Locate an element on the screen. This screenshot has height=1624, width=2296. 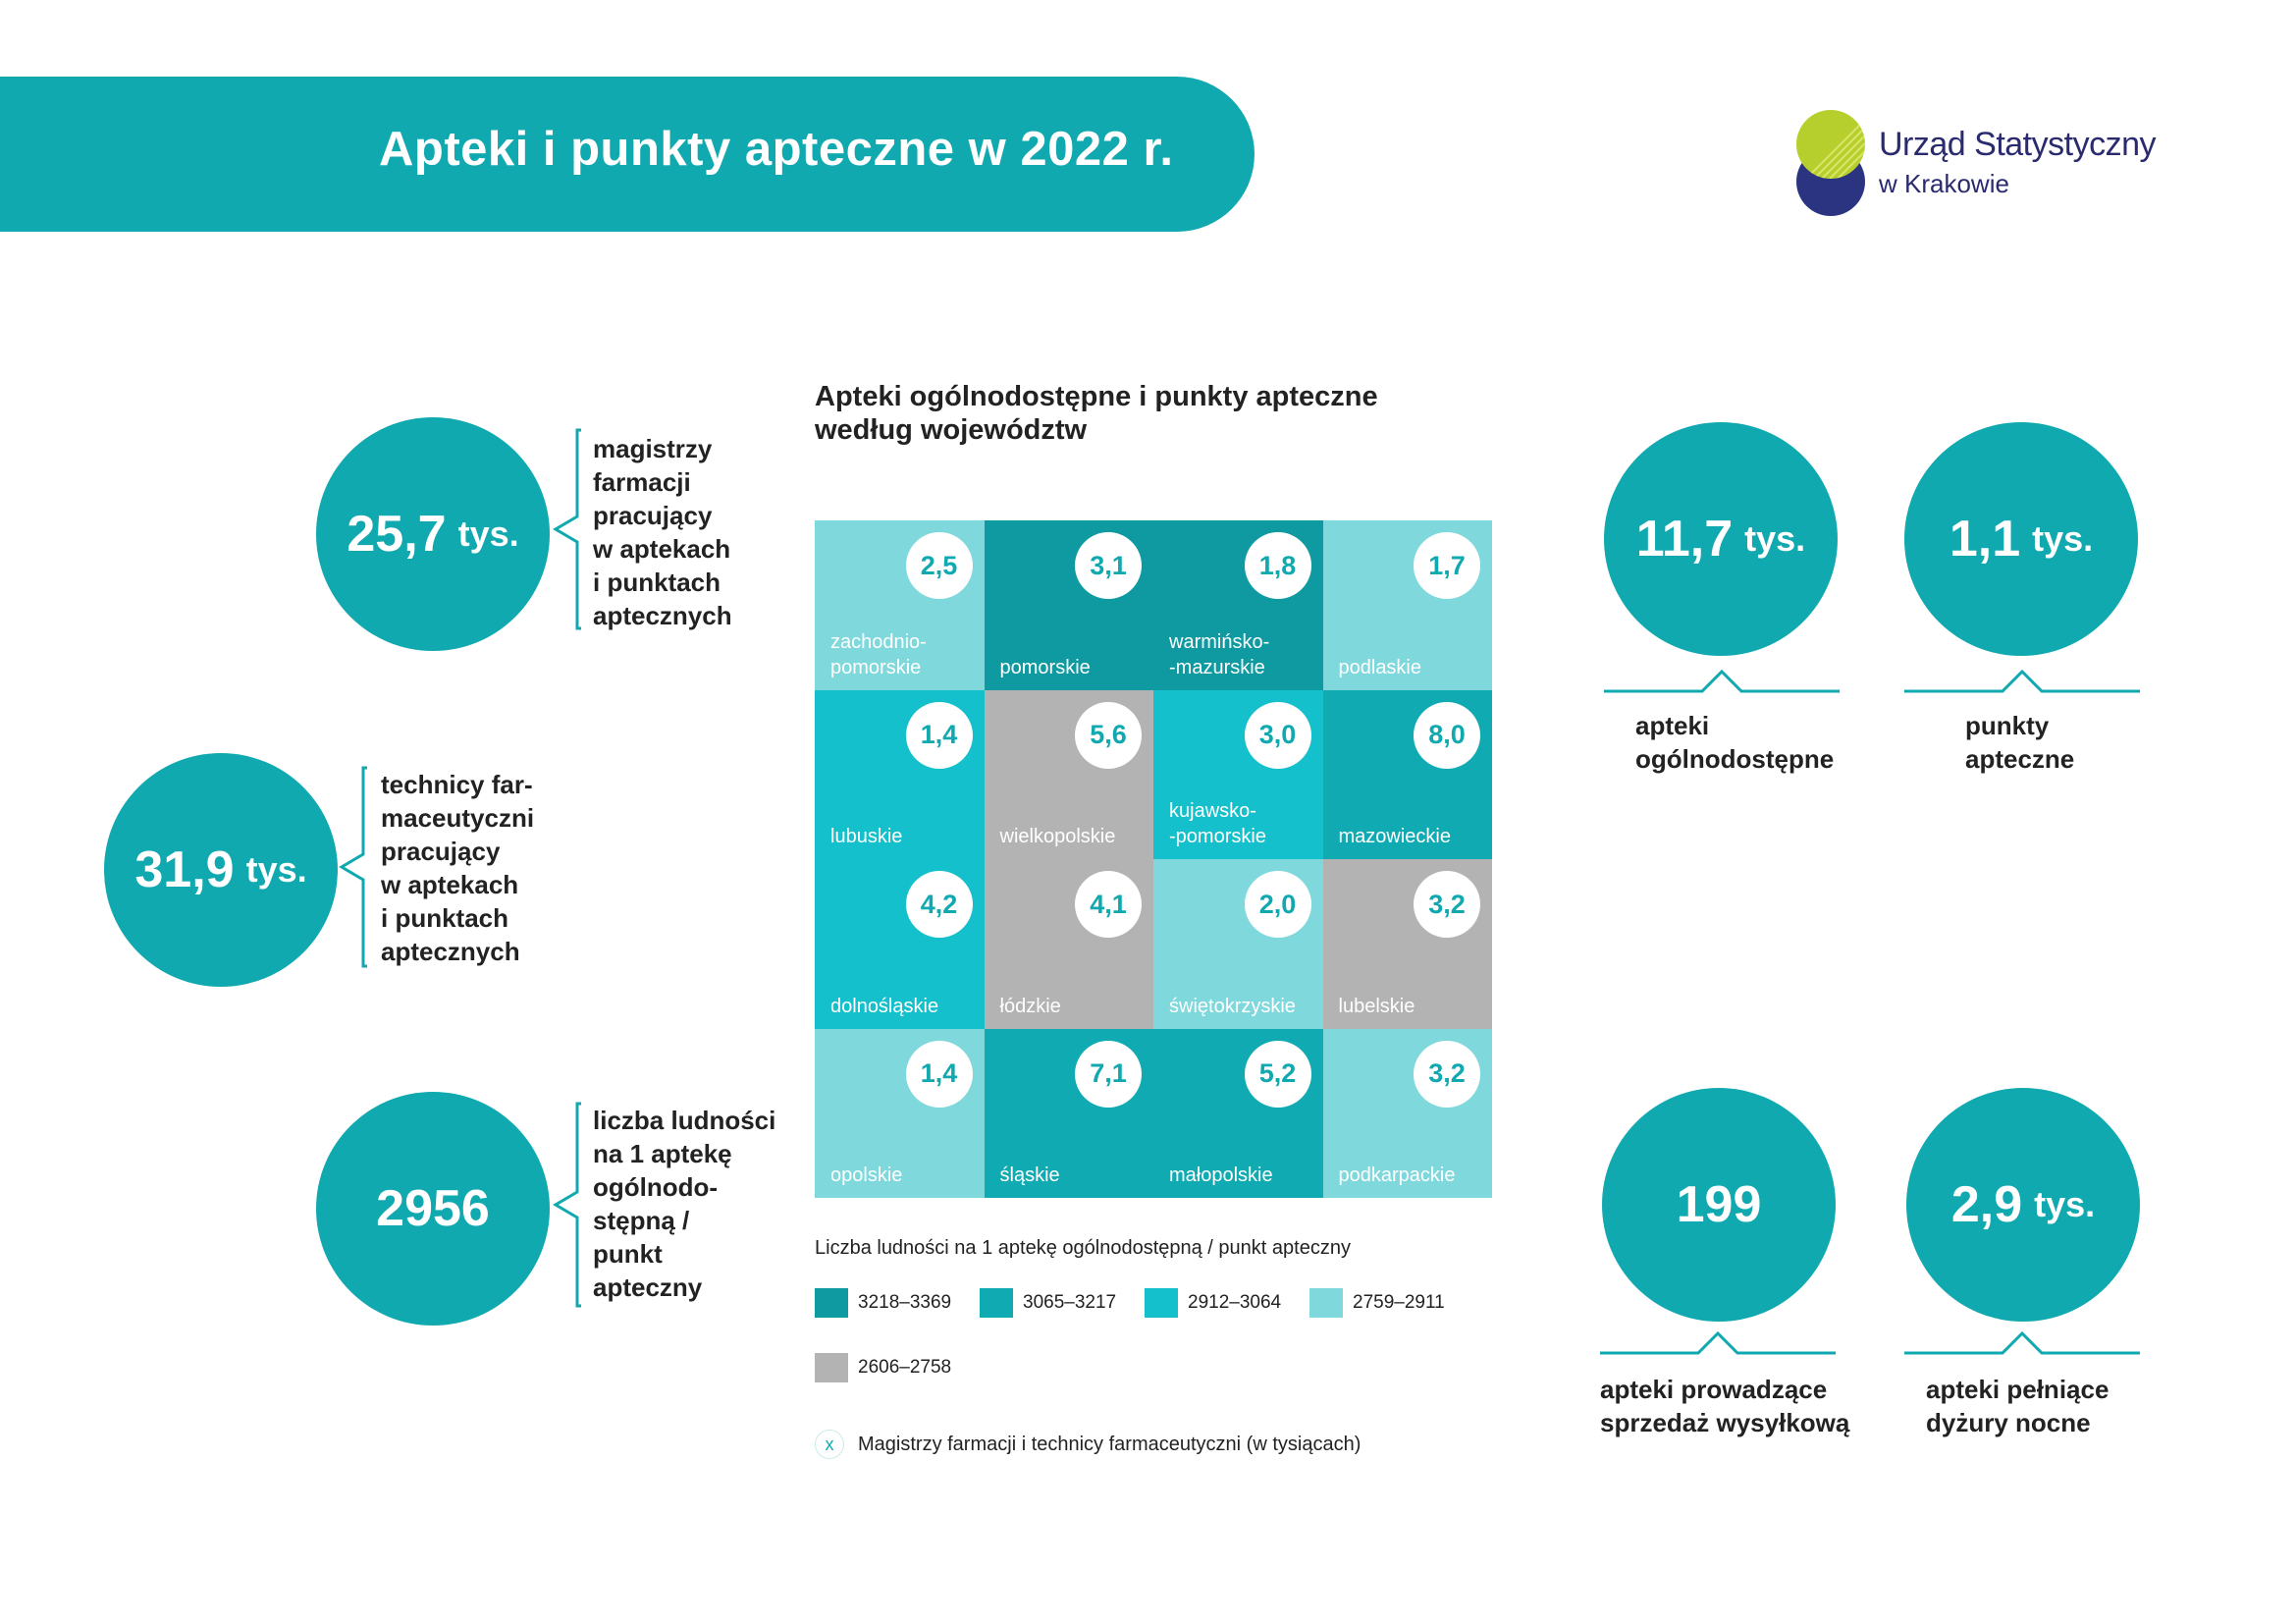
voivodeship-cell: 1,7 podlaskie is located at coordinates (1407, 605).